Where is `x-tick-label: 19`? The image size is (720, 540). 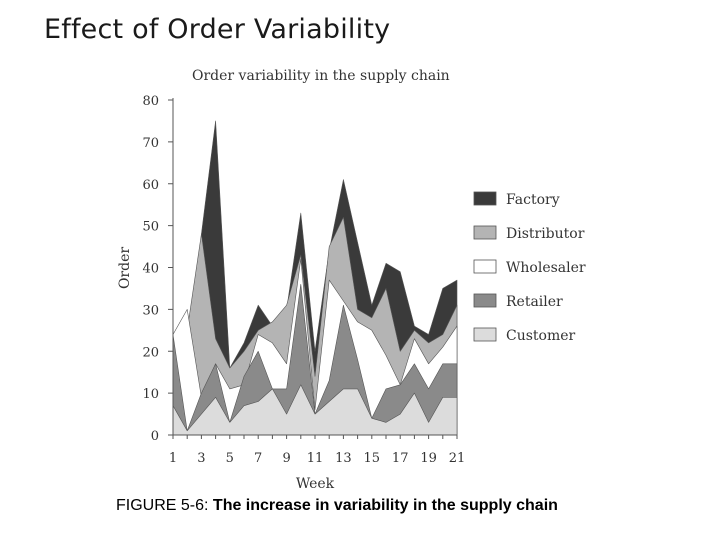
x-tick-label: 19 is located at coordinates (428, 458).